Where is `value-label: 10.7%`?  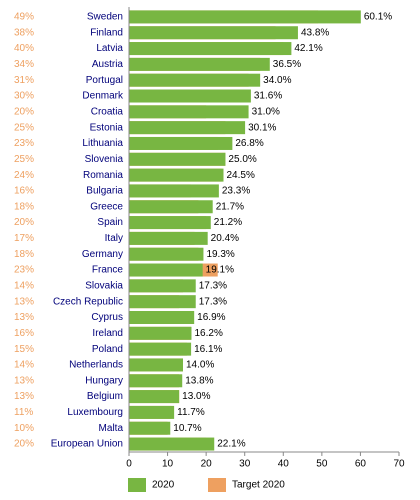 value-label: 10.7% is located at coordinates (187, 428).